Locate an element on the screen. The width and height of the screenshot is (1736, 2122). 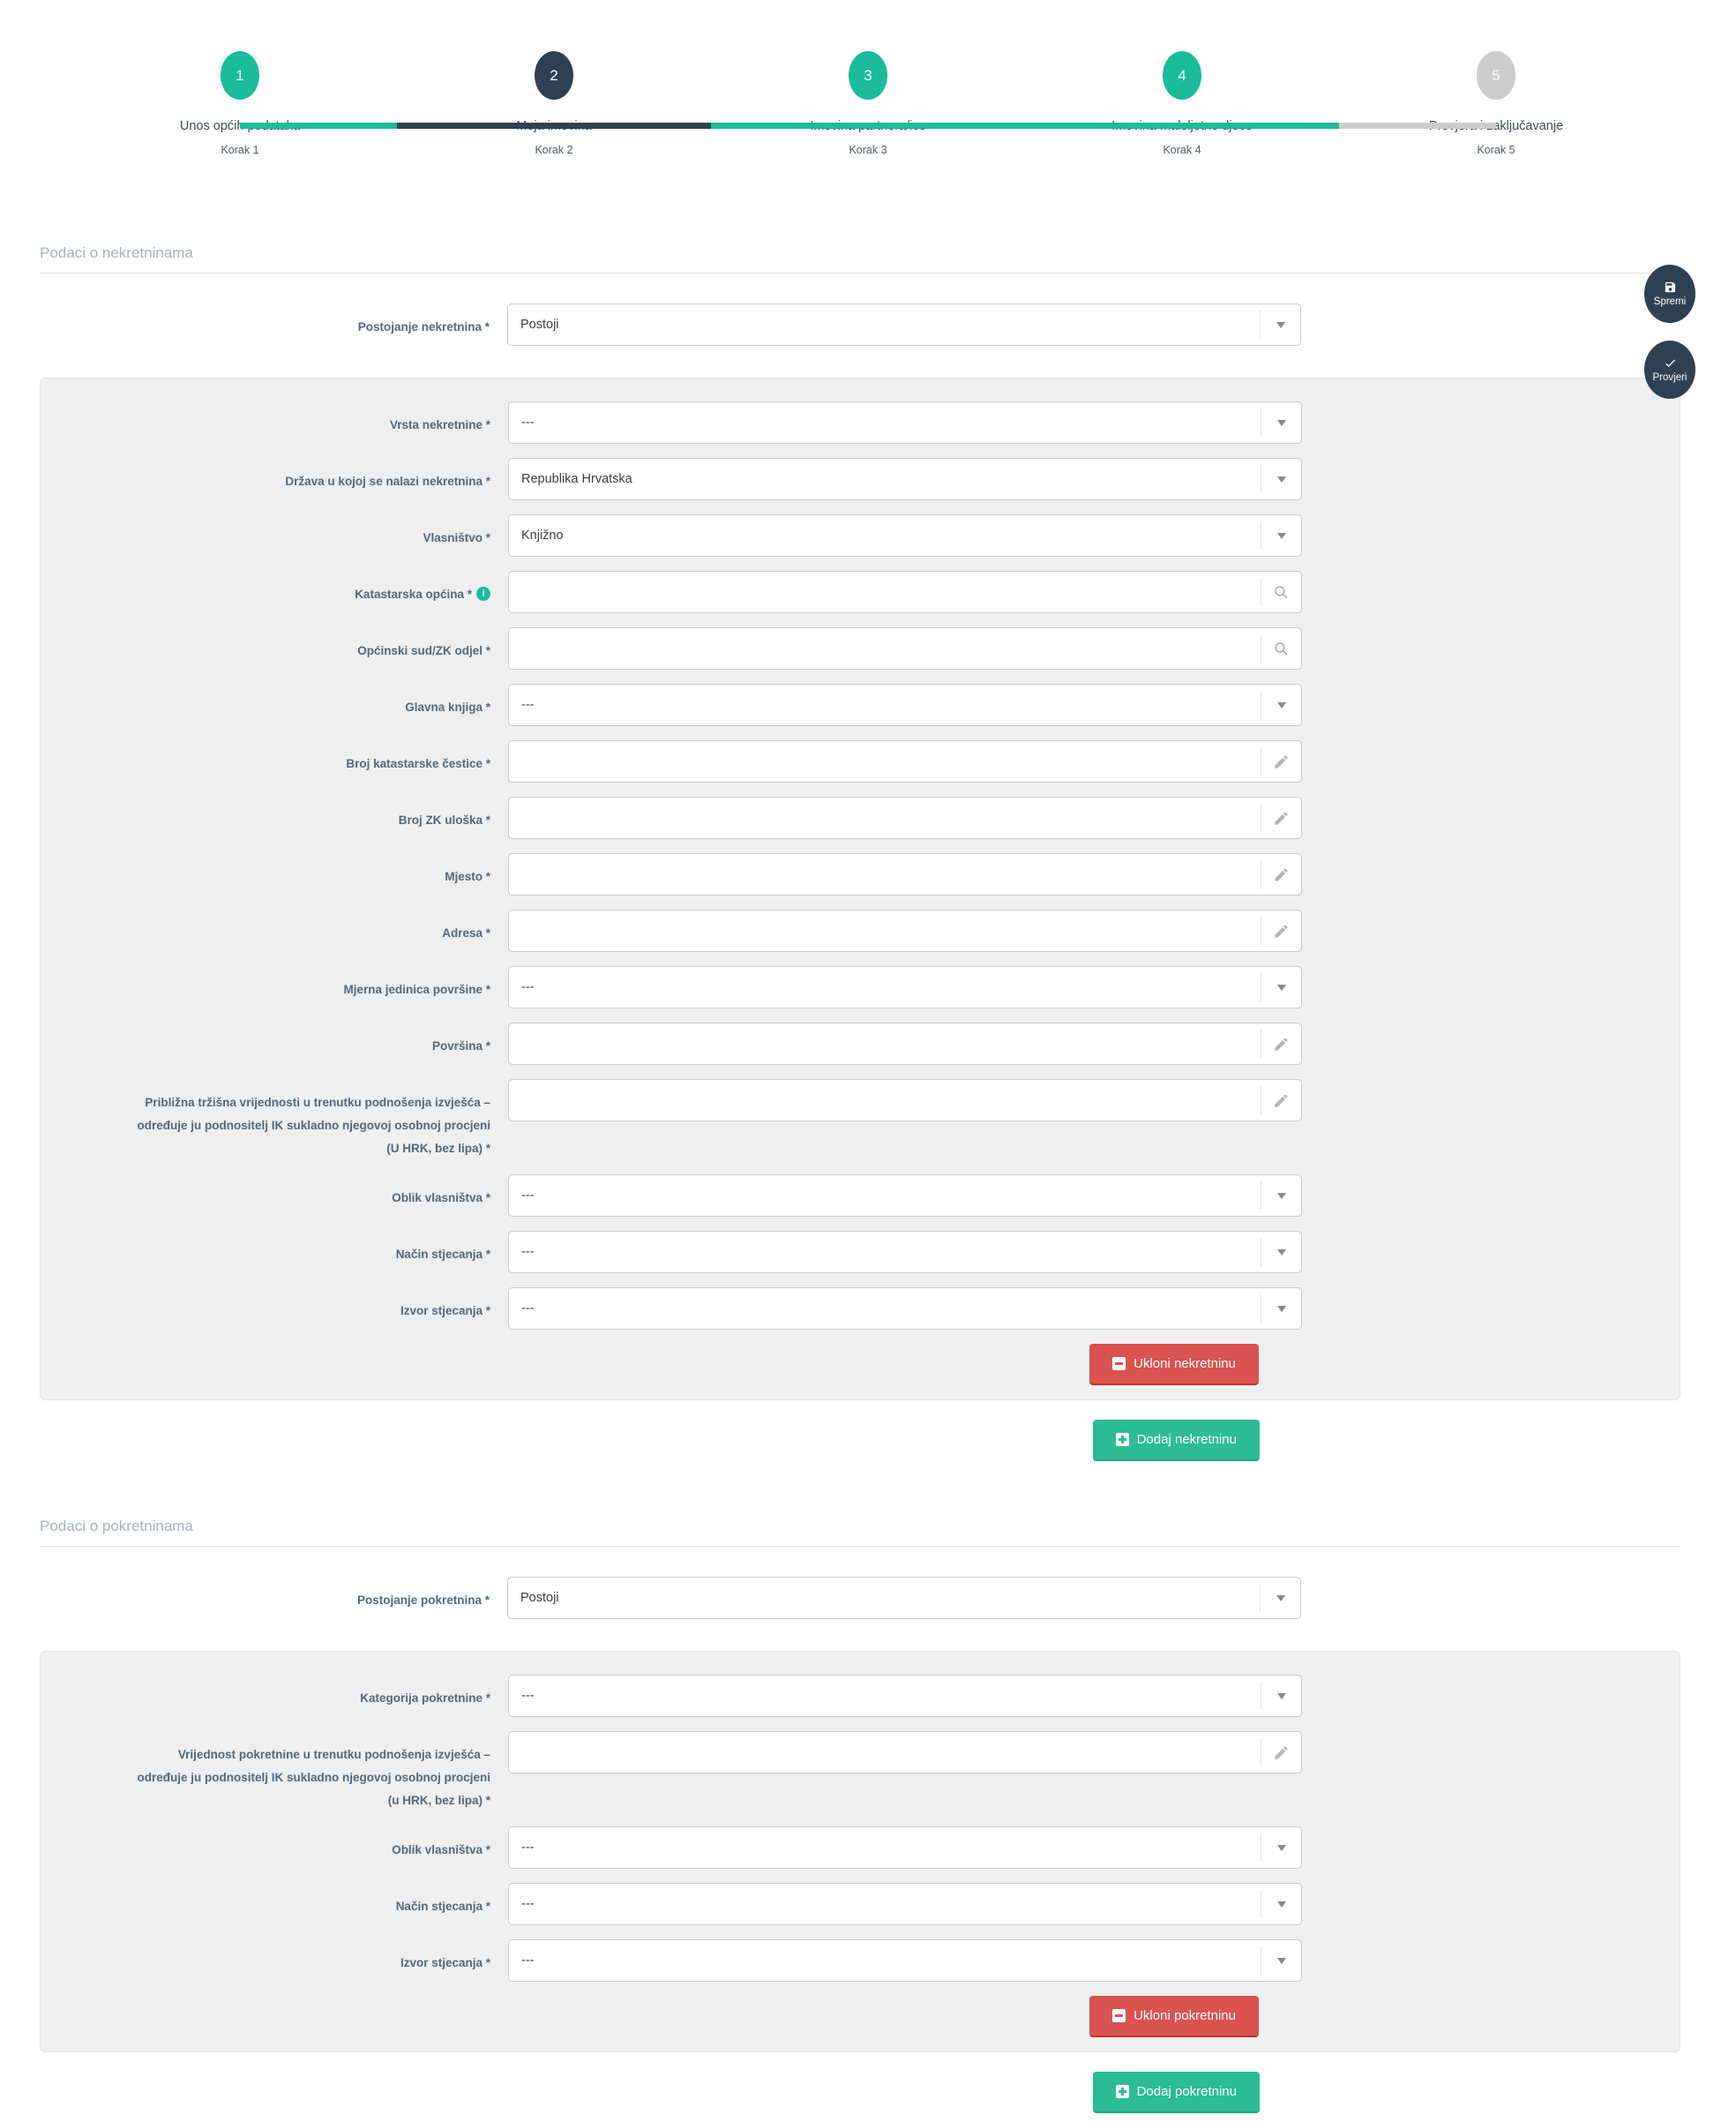
form-row: Broj katastarske čestice * is located at coordinates (860, 761).